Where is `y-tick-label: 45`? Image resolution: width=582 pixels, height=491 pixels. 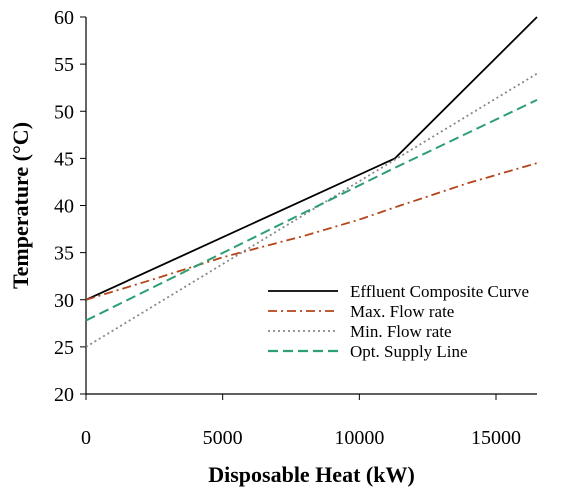
y-tick-label: 45 is located at coordinates (64, 159).